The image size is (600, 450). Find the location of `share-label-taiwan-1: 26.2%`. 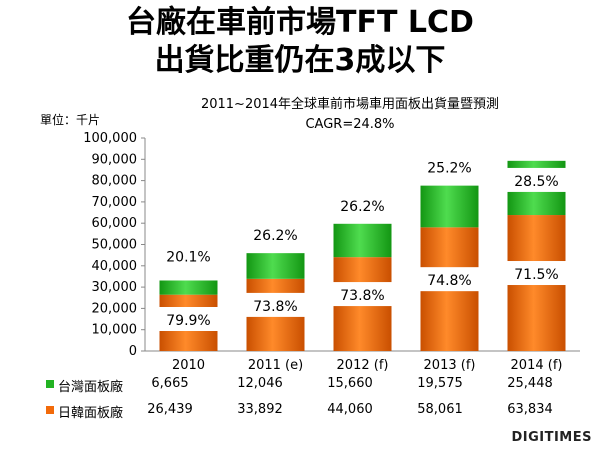

share-label-taiwan-1: 26.2% is located at coordinates (275, 236).